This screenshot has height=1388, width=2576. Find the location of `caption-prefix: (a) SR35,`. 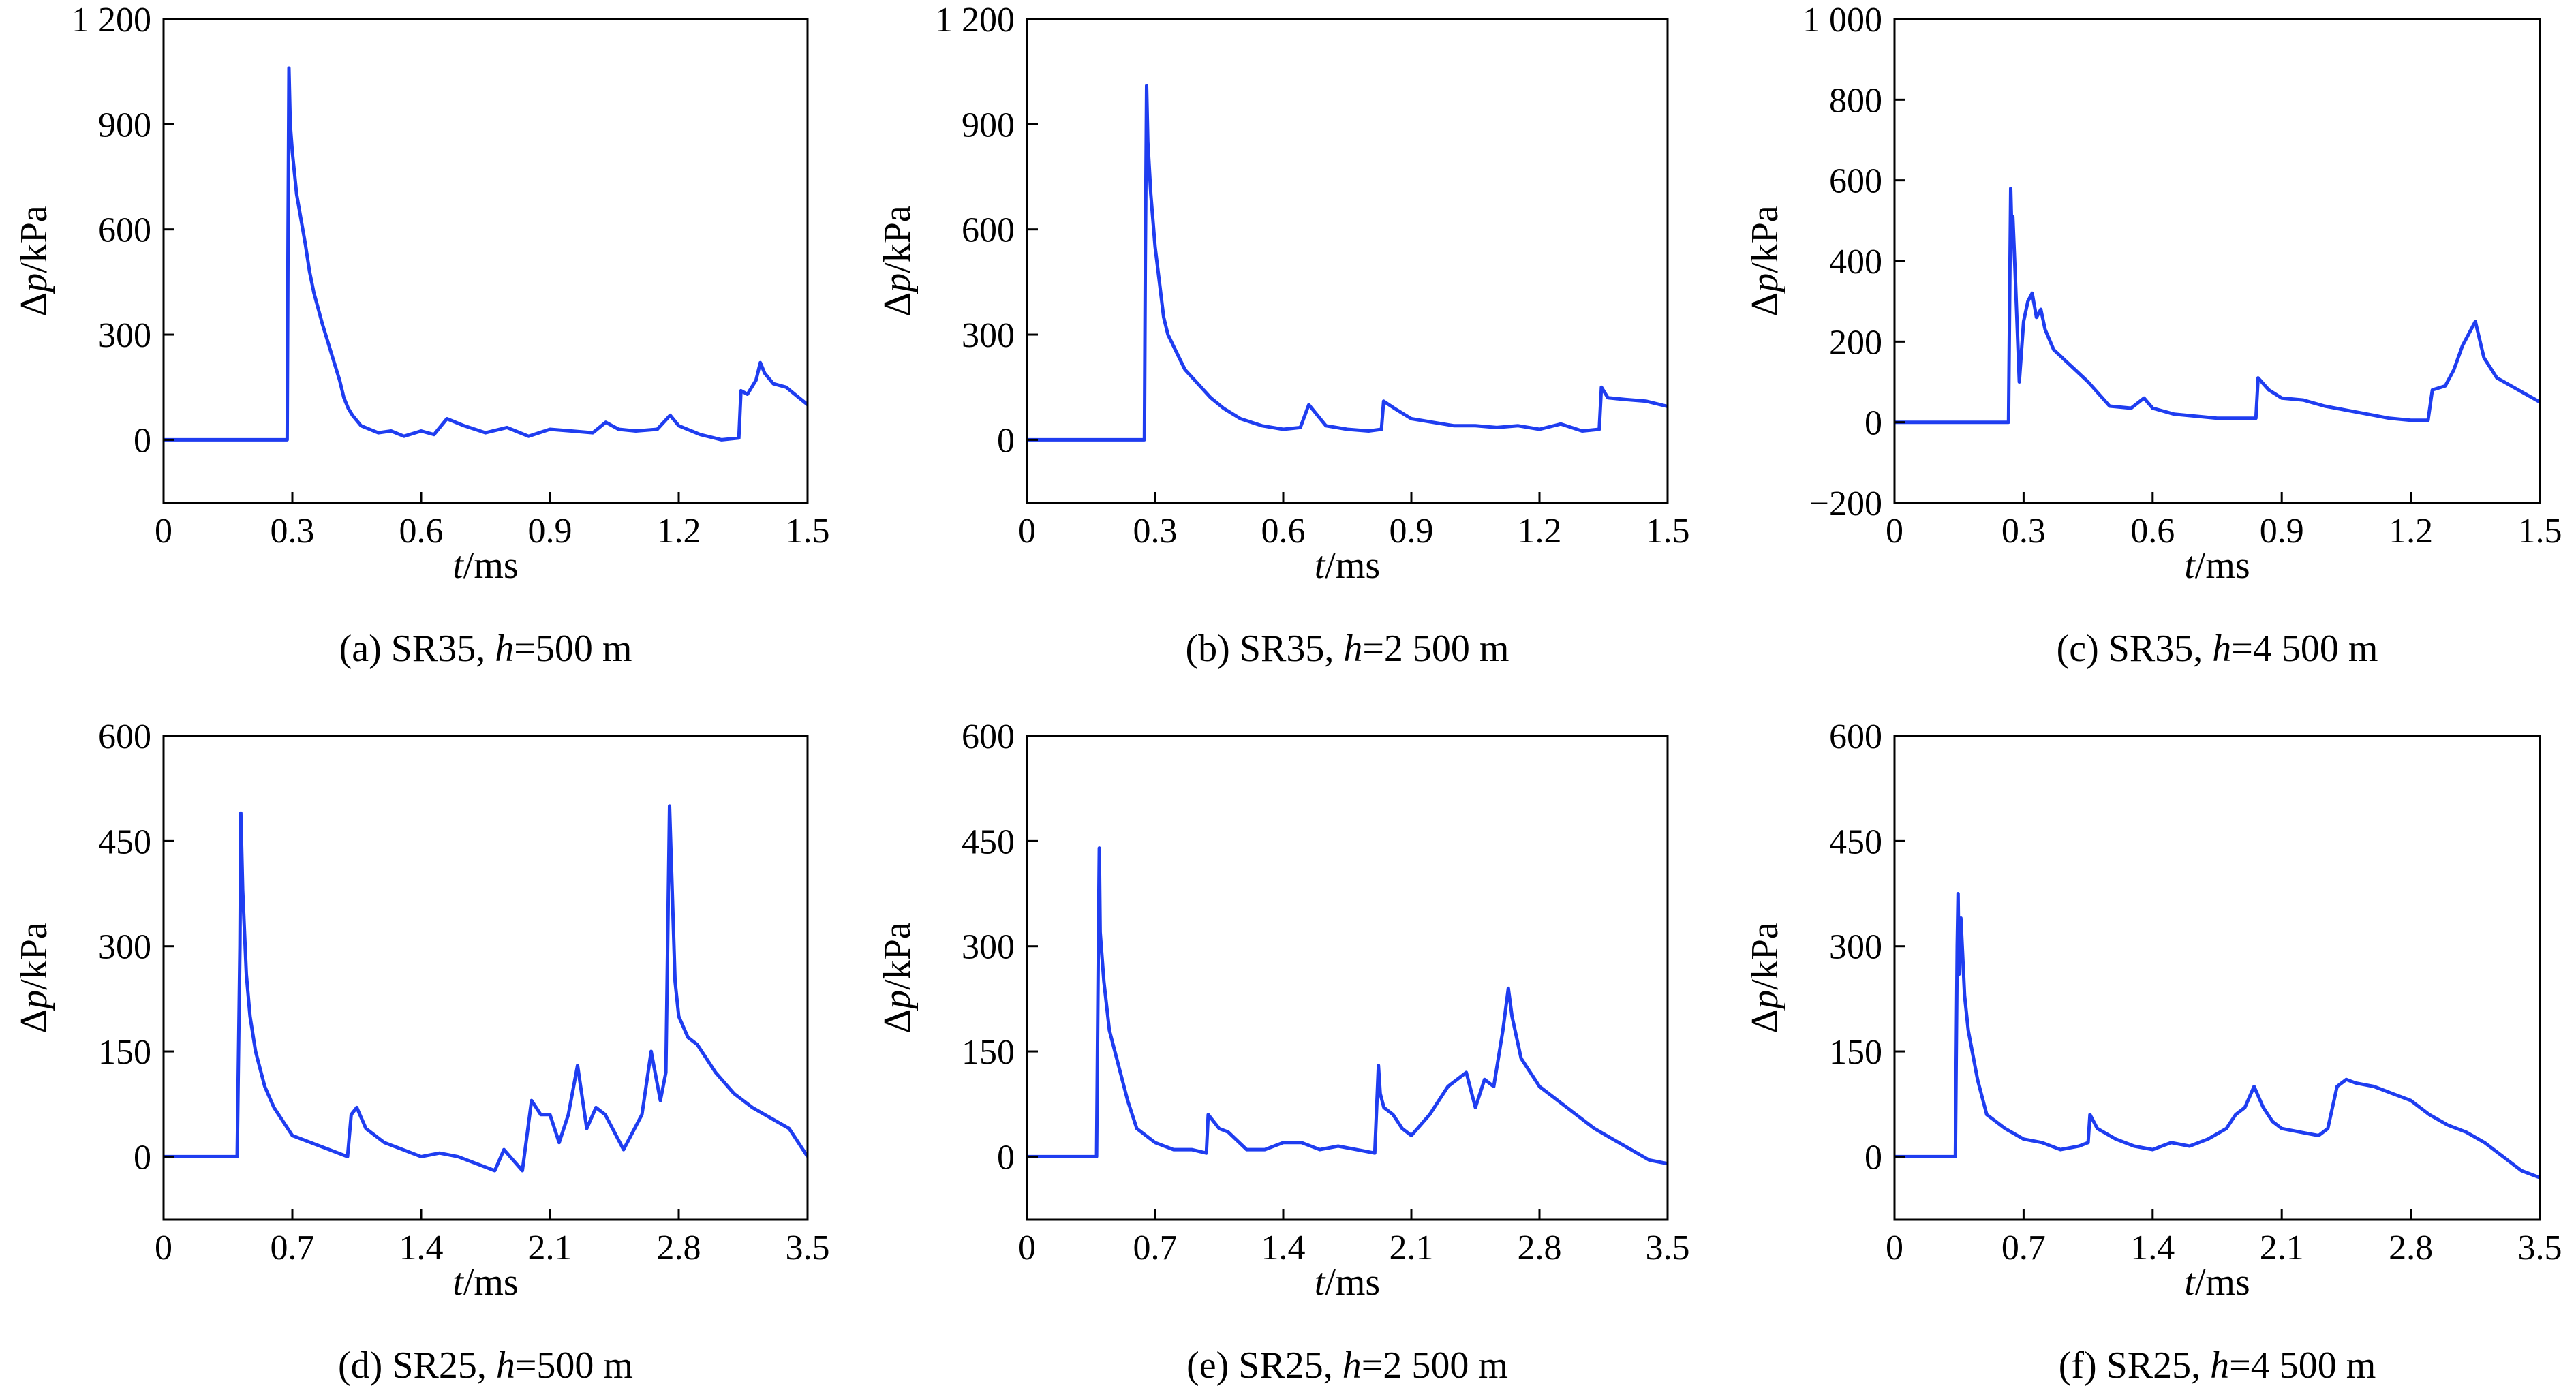

caption-prefix: (a) SR35, is located at coordinates (417, 649).